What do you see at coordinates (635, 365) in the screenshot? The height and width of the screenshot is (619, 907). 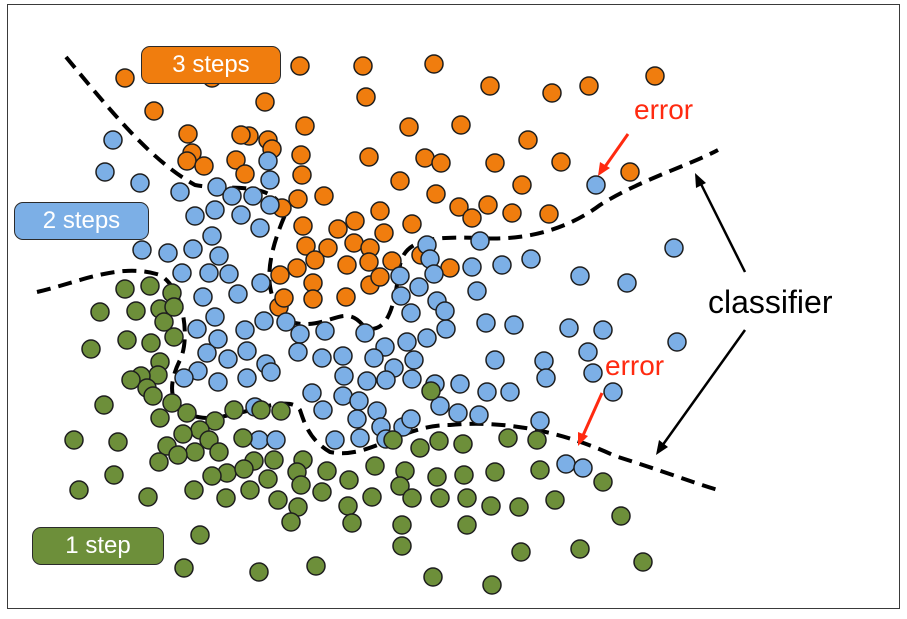 I see `error-label-bottom: error` at bounding box center [635, 365].